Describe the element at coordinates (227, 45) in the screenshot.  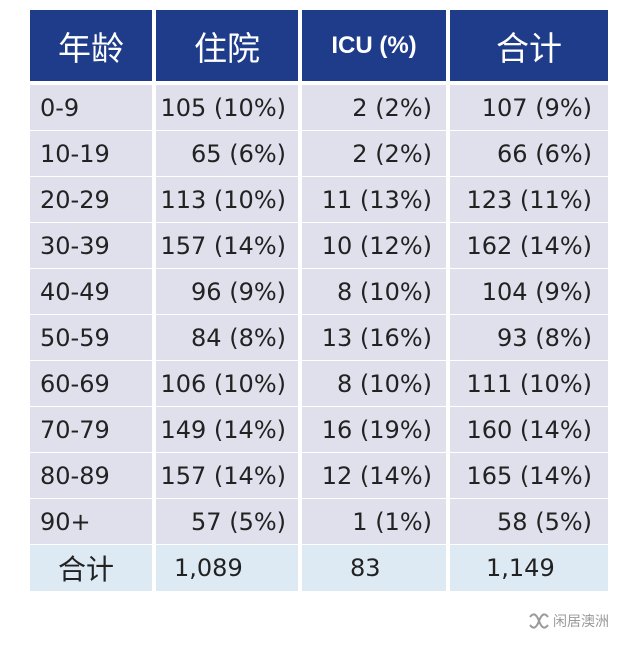
I see `header-hospitalized: 住院` at that location.